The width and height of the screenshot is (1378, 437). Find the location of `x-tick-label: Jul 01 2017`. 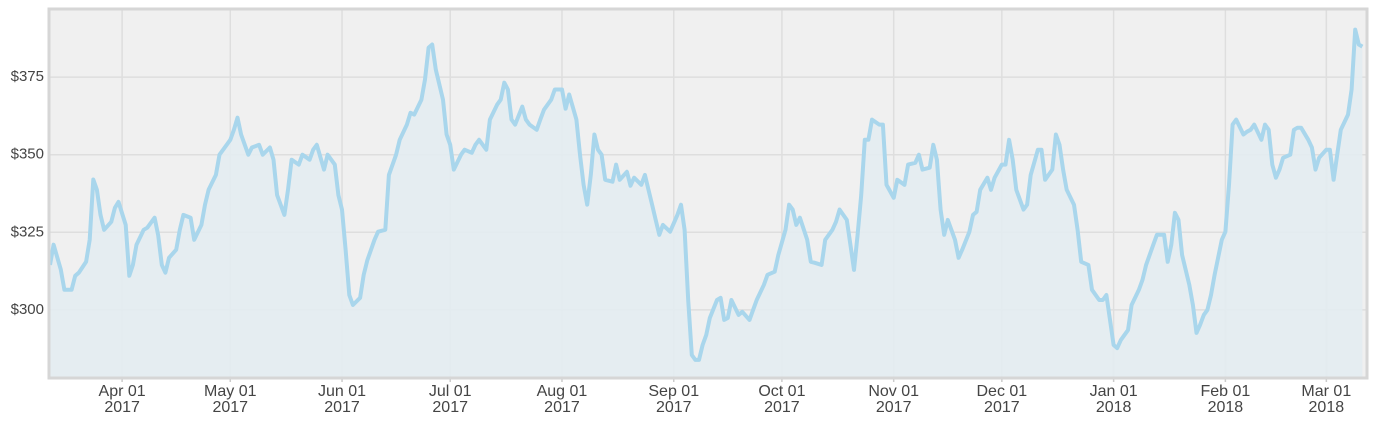

x-tick-label: Jul 01 2017 is located at coordinates (450, 399).